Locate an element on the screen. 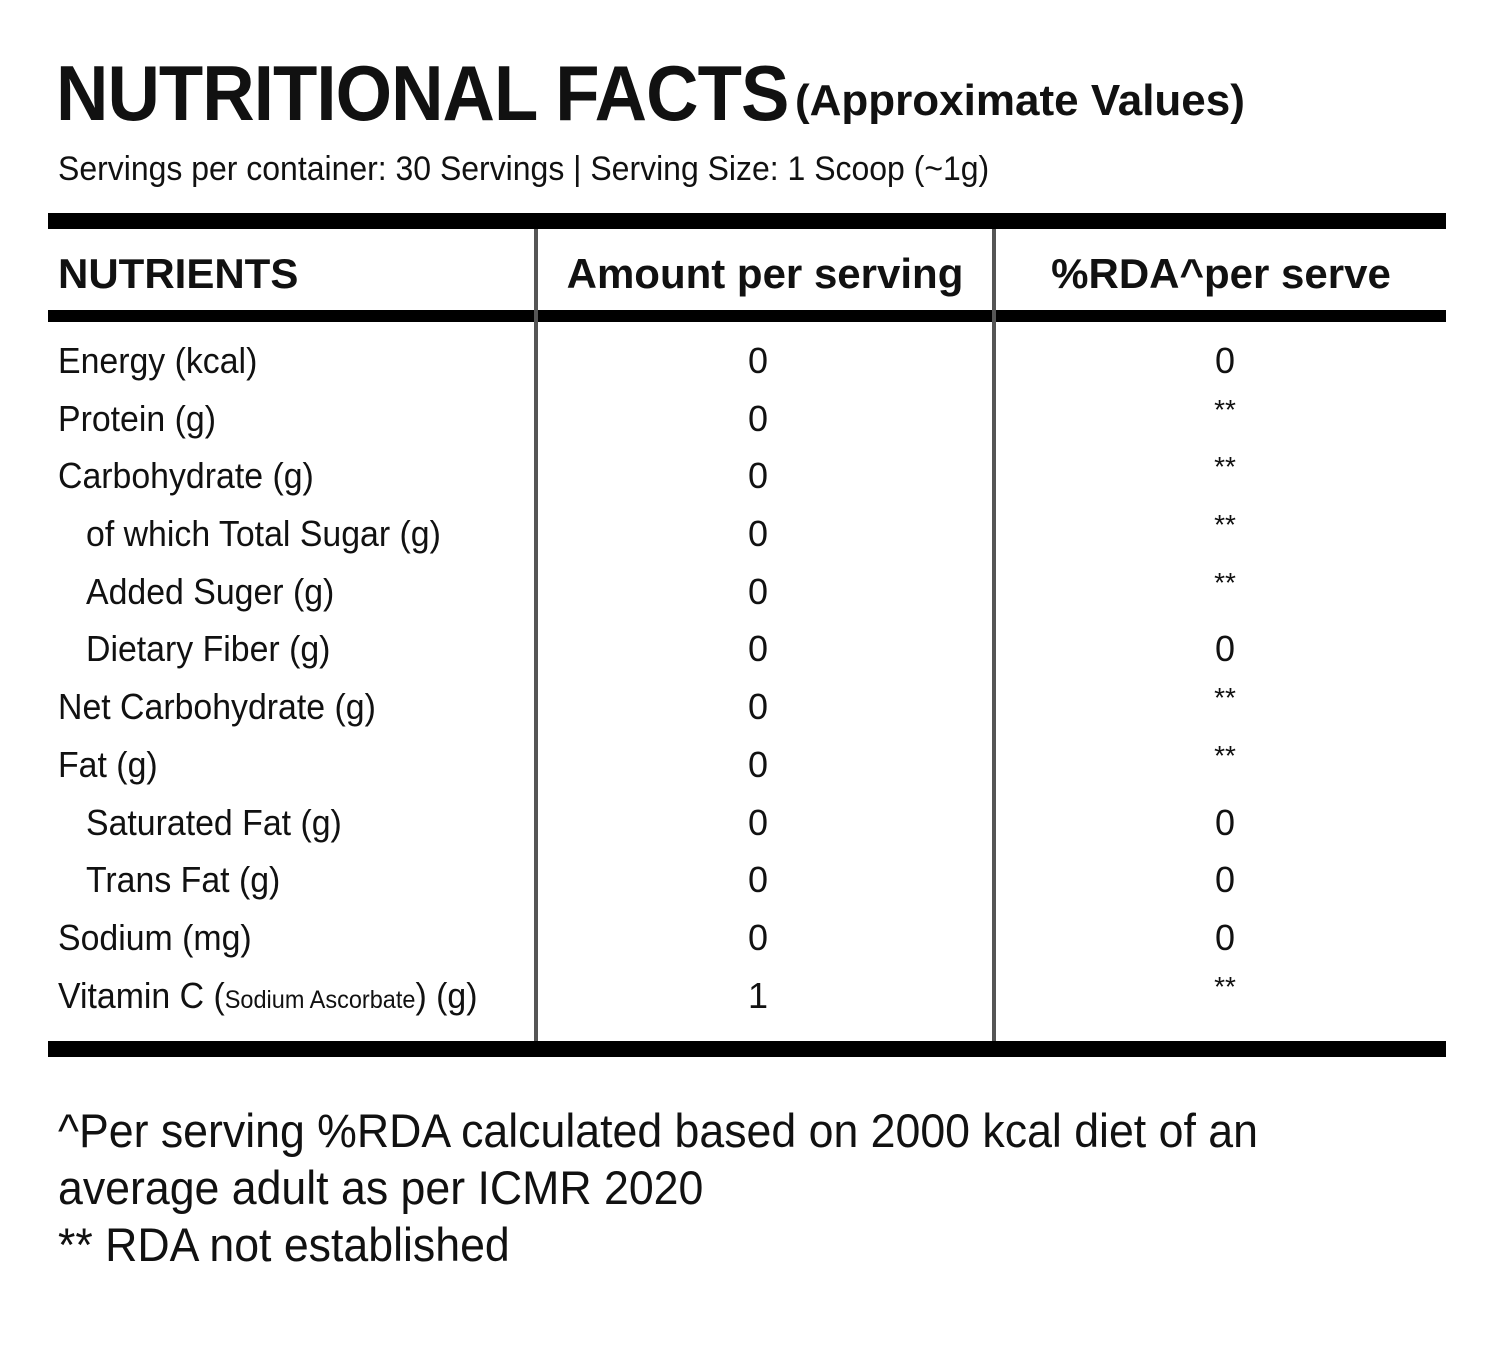  header-rda: %RDA^per serve is located at coordinates (1221, 273).